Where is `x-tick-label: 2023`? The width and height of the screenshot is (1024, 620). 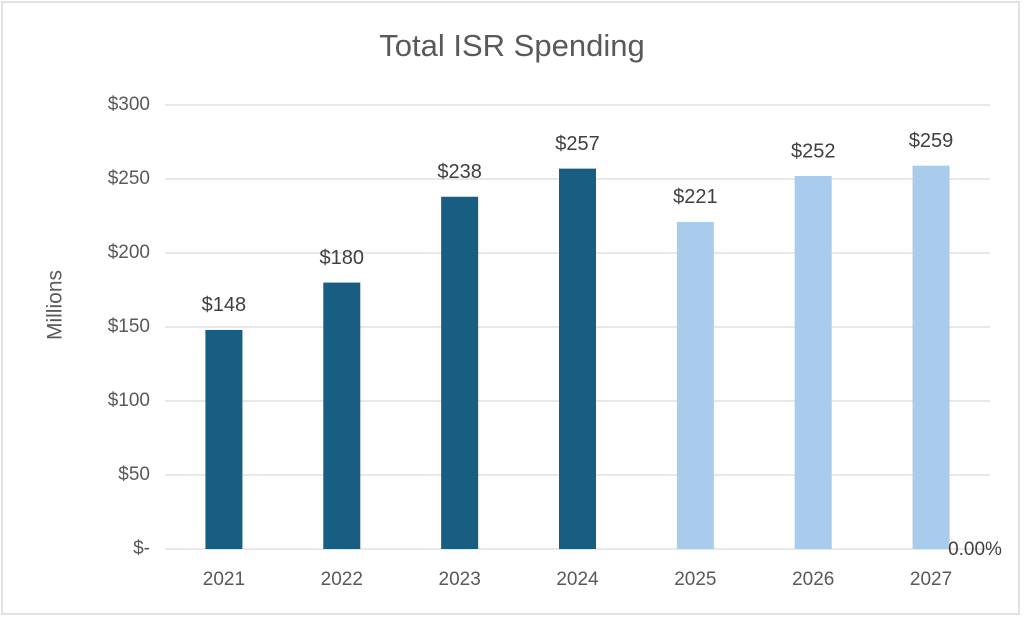 x-tick-label: 2023 is located at coordinates (460, 579).